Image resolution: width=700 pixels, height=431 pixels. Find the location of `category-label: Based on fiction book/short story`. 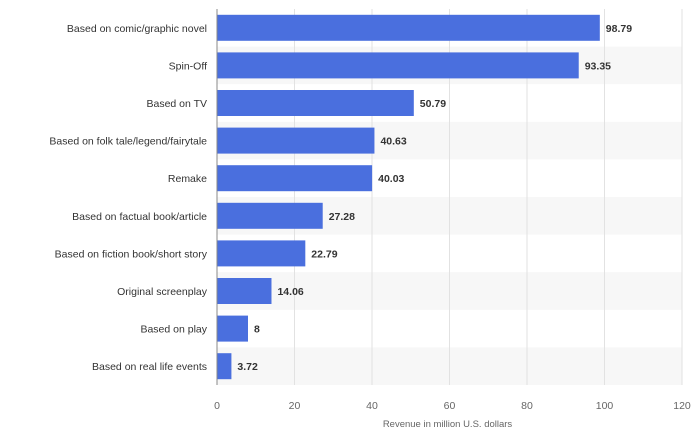

category-label: Based on fiction book/short story is located at coordinates (131, 254).